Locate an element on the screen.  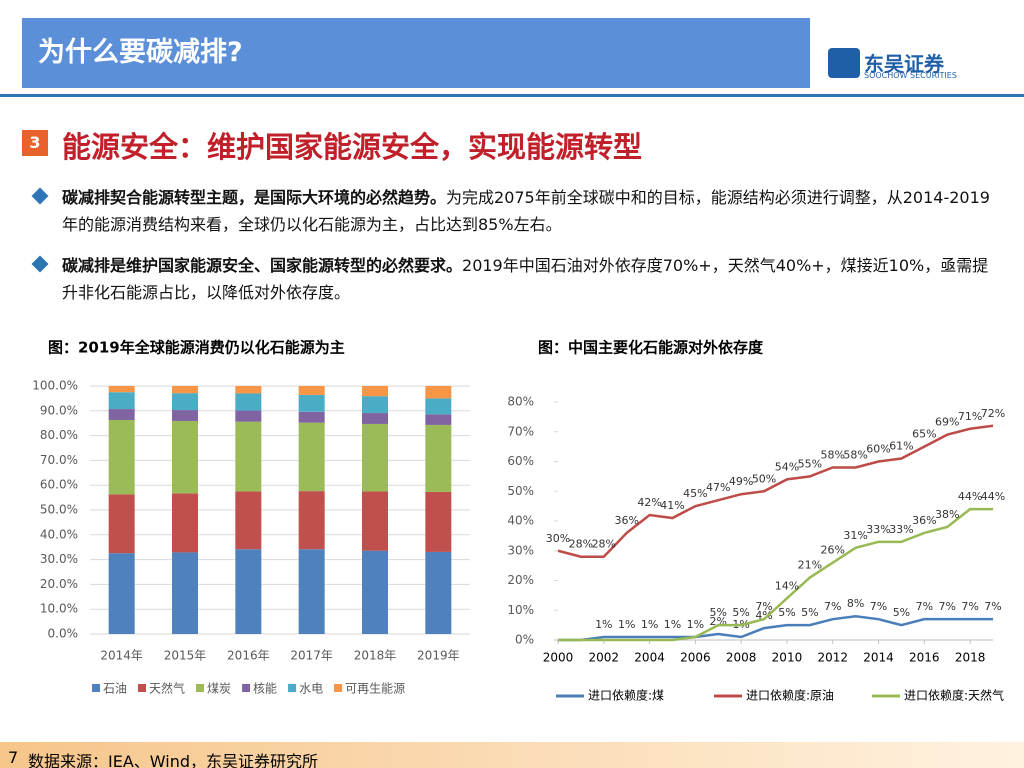
value-label: 50% is located at coordinates (764, 478).